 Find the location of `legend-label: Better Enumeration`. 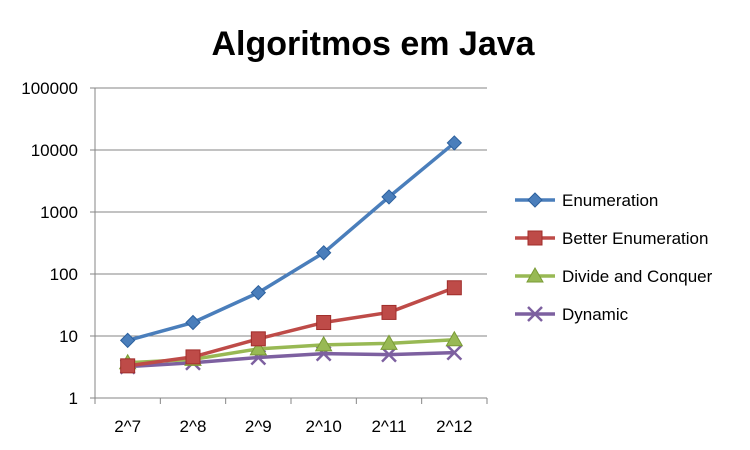

legend-label: Better Enumeration is located at coordinates (635, 238).